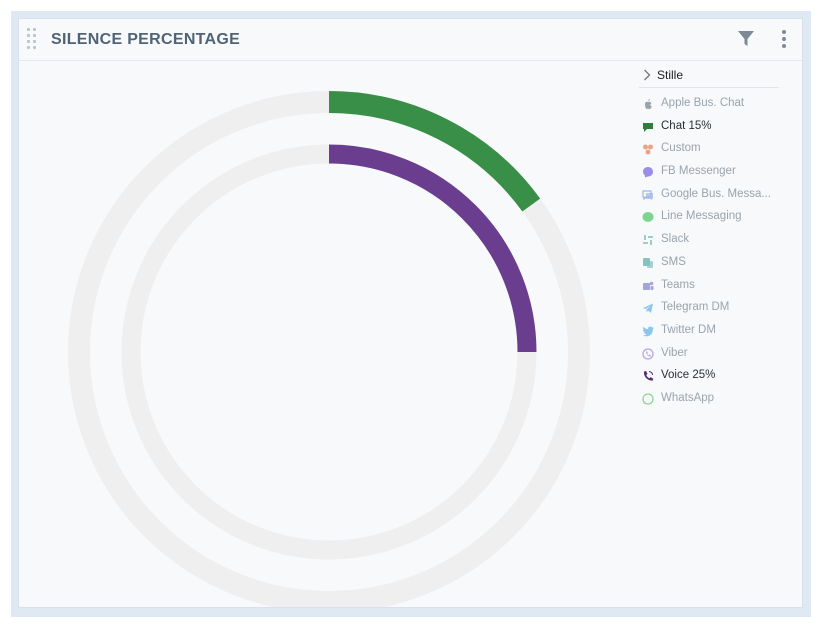 The width and height of the screenshot is (823, 628). Describe the element at coordinates (146, 39) in the screenshot. I see `widget-title: SILENCE PERCENTAGE` at that location.